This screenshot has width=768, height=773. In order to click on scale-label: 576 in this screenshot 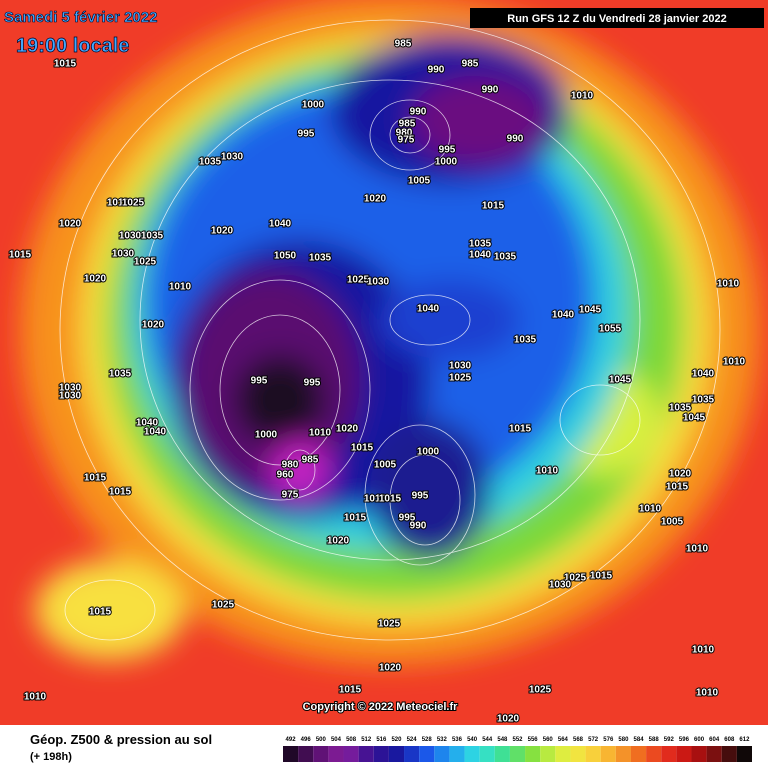, I will do `click(608, 740)`.